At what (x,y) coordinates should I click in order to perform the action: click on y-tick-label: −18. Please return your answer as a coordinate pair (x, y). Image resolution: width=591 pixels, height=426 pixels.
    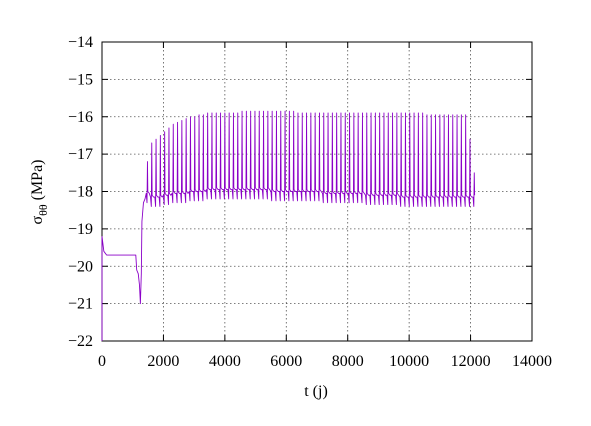
    Looking at the image, I should click on (80, 192).